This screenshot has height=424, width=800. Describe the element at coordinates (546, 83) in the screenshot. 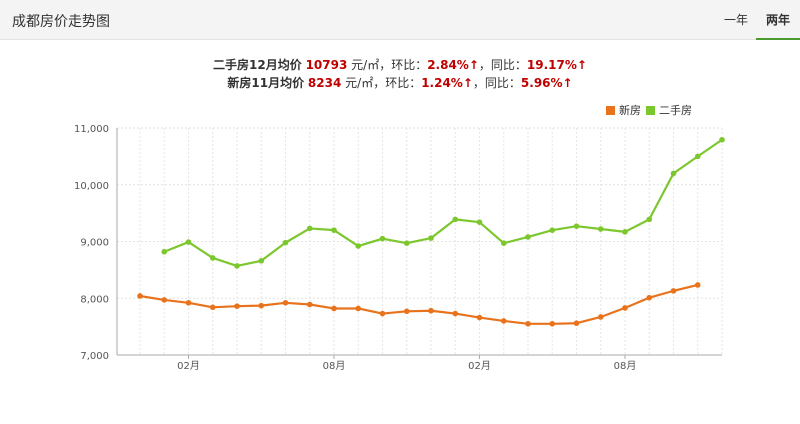

I see `summary-yoy: 5.96%↑` at that location.